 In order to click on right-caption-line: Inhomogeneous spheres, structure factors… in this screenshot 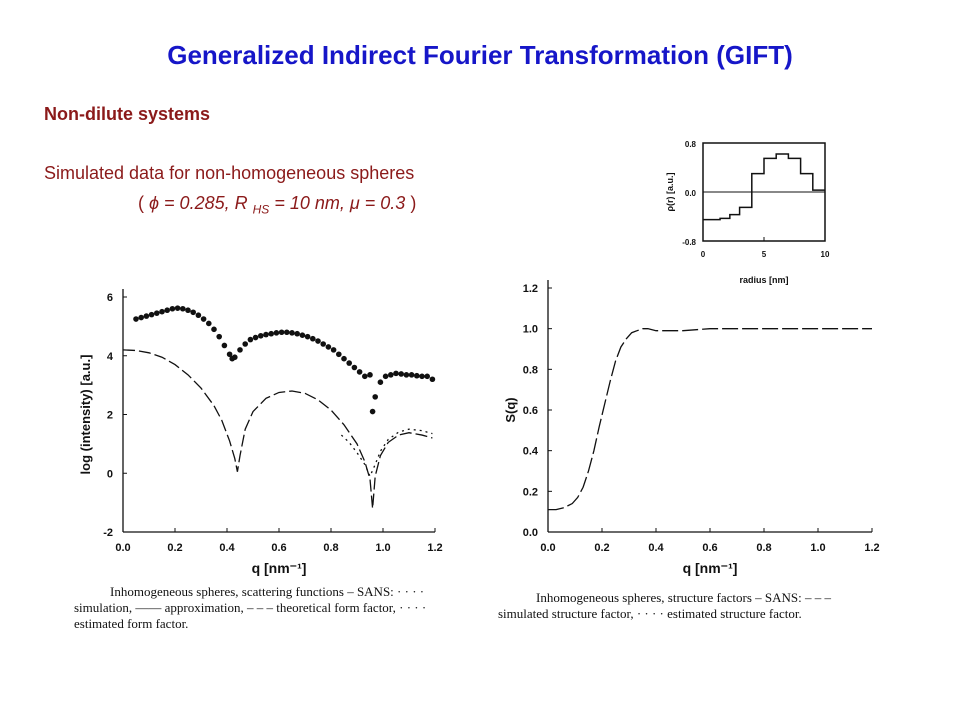, I will do `click(683, 597)`.